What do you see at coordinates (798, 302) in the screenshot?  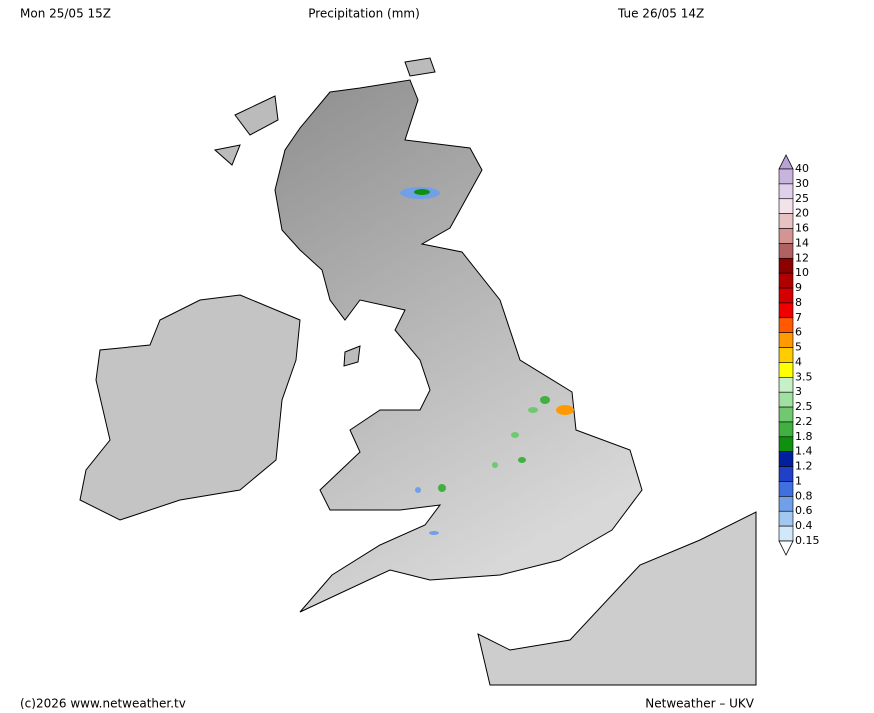 I see `legend-label: 8` at bounding box center [798, 302].